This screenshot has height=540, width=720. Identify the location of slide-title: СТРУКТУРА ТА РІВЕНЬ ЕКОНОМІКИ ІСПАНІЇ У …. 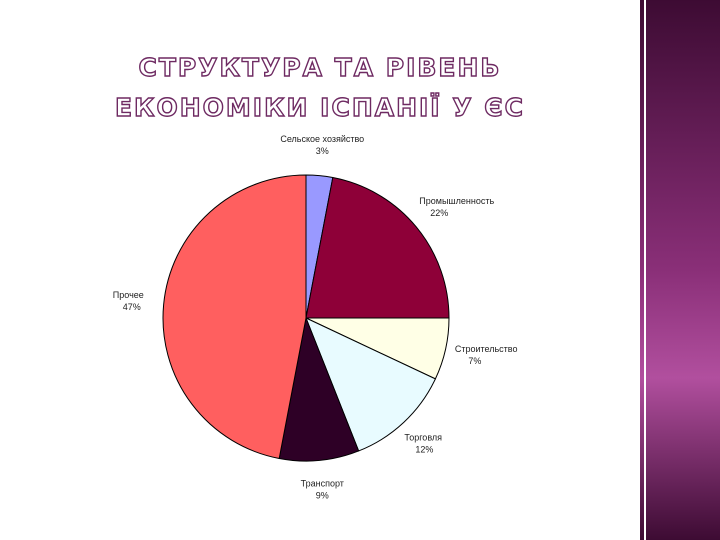
(319, 87).